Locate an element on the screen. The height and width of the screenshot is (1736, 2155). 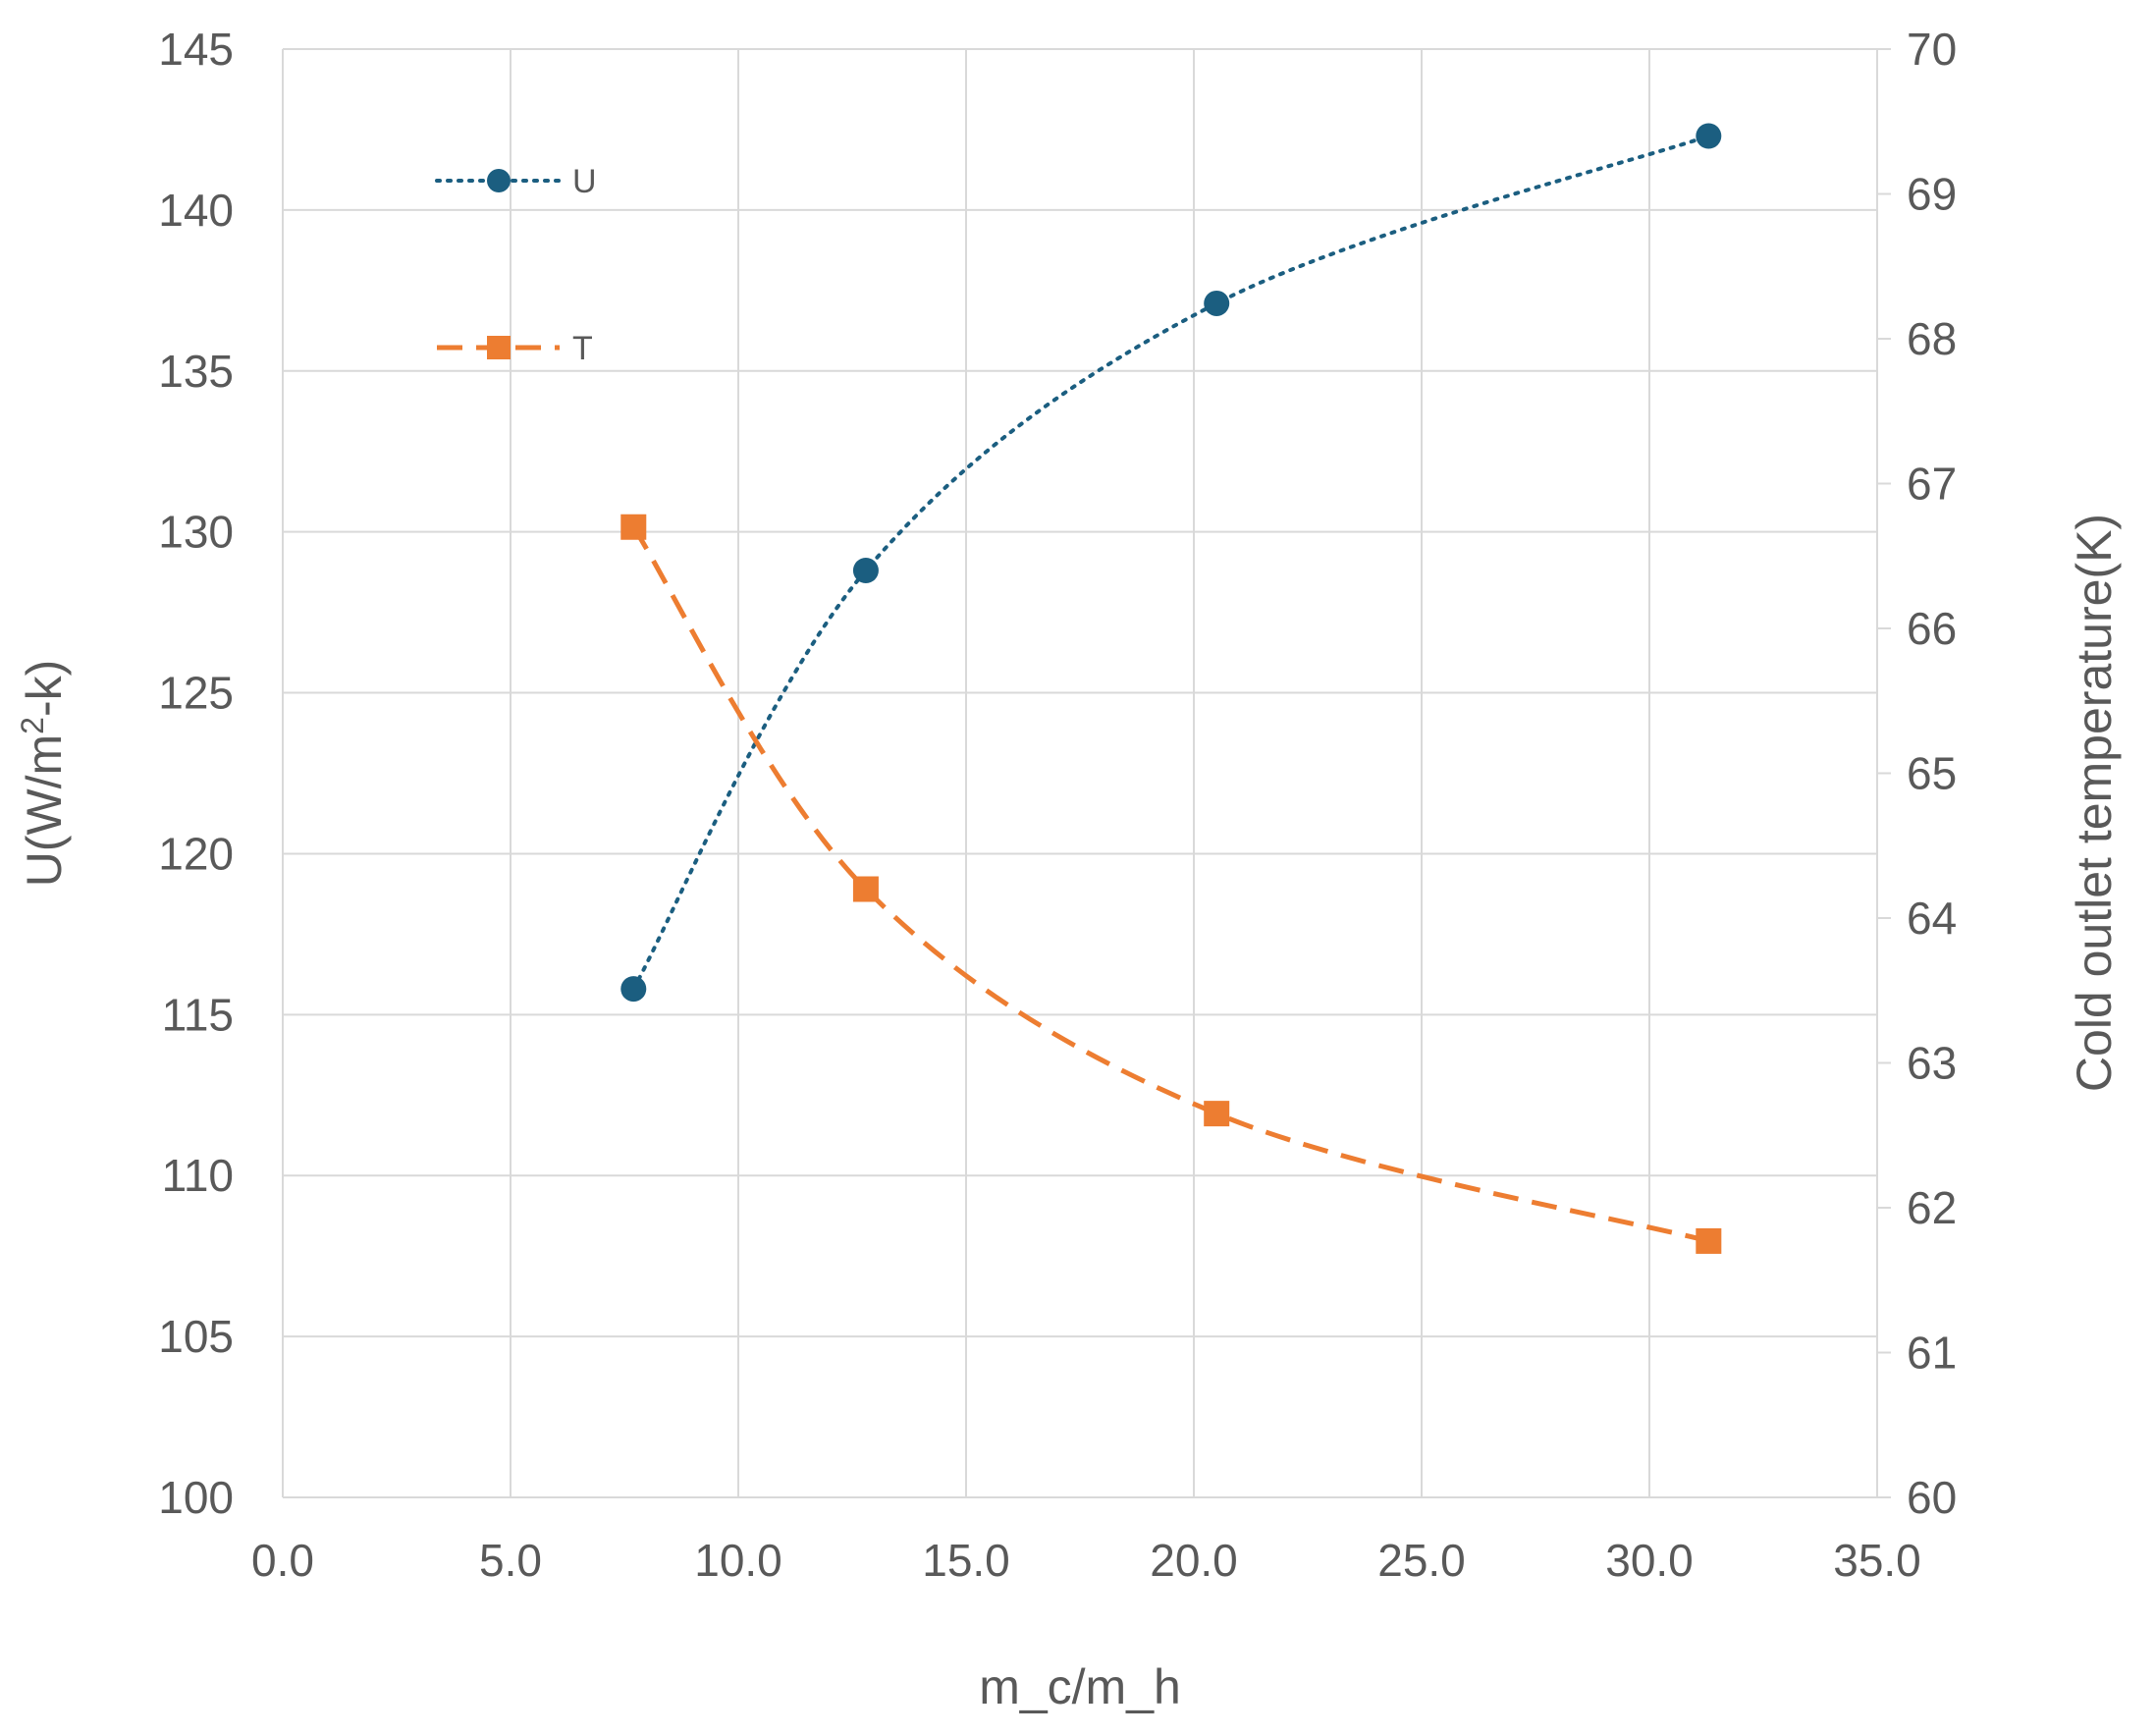
x-tick-label: 0.0 is located at coordinates (283, 1560).